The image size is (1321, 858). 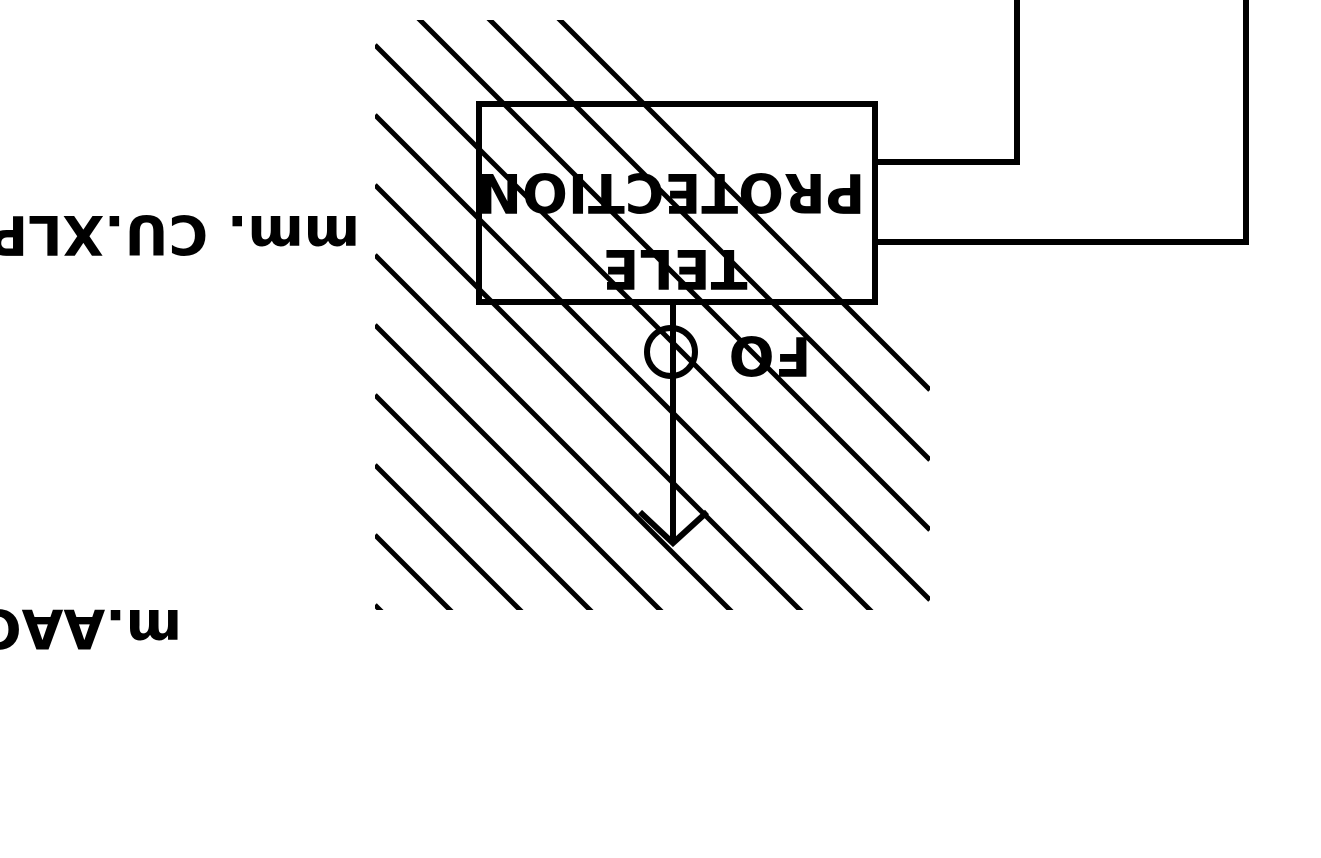 What do you see at coordinates (1062, 122) in the screenshot?
I see `connection-line-lower` at bounding box center [1062, 122].